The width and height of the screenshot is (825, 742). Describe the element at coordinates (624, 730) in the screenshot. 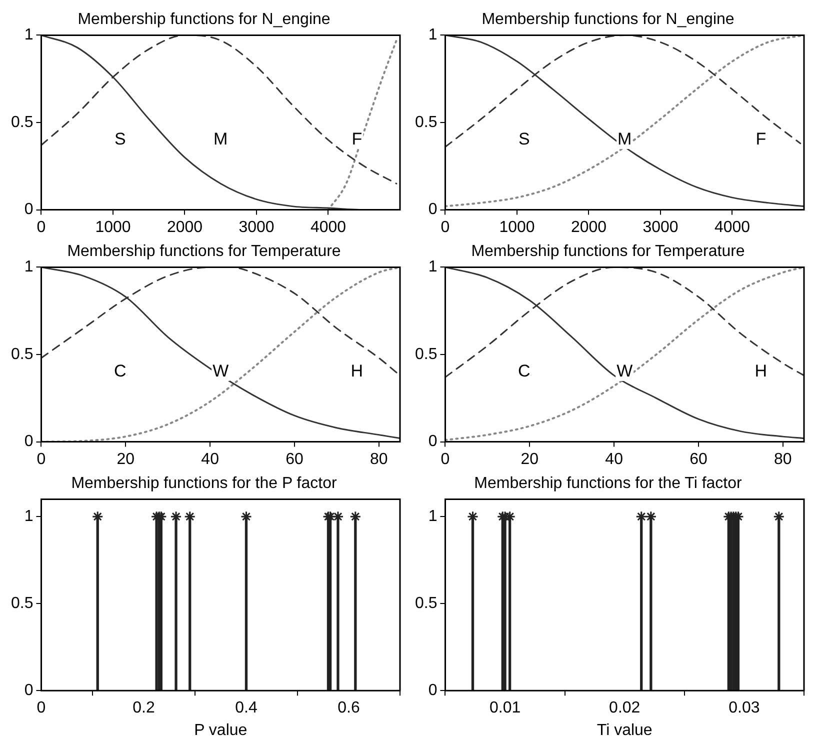

I see `x-axis-title: Ti value` at that location.